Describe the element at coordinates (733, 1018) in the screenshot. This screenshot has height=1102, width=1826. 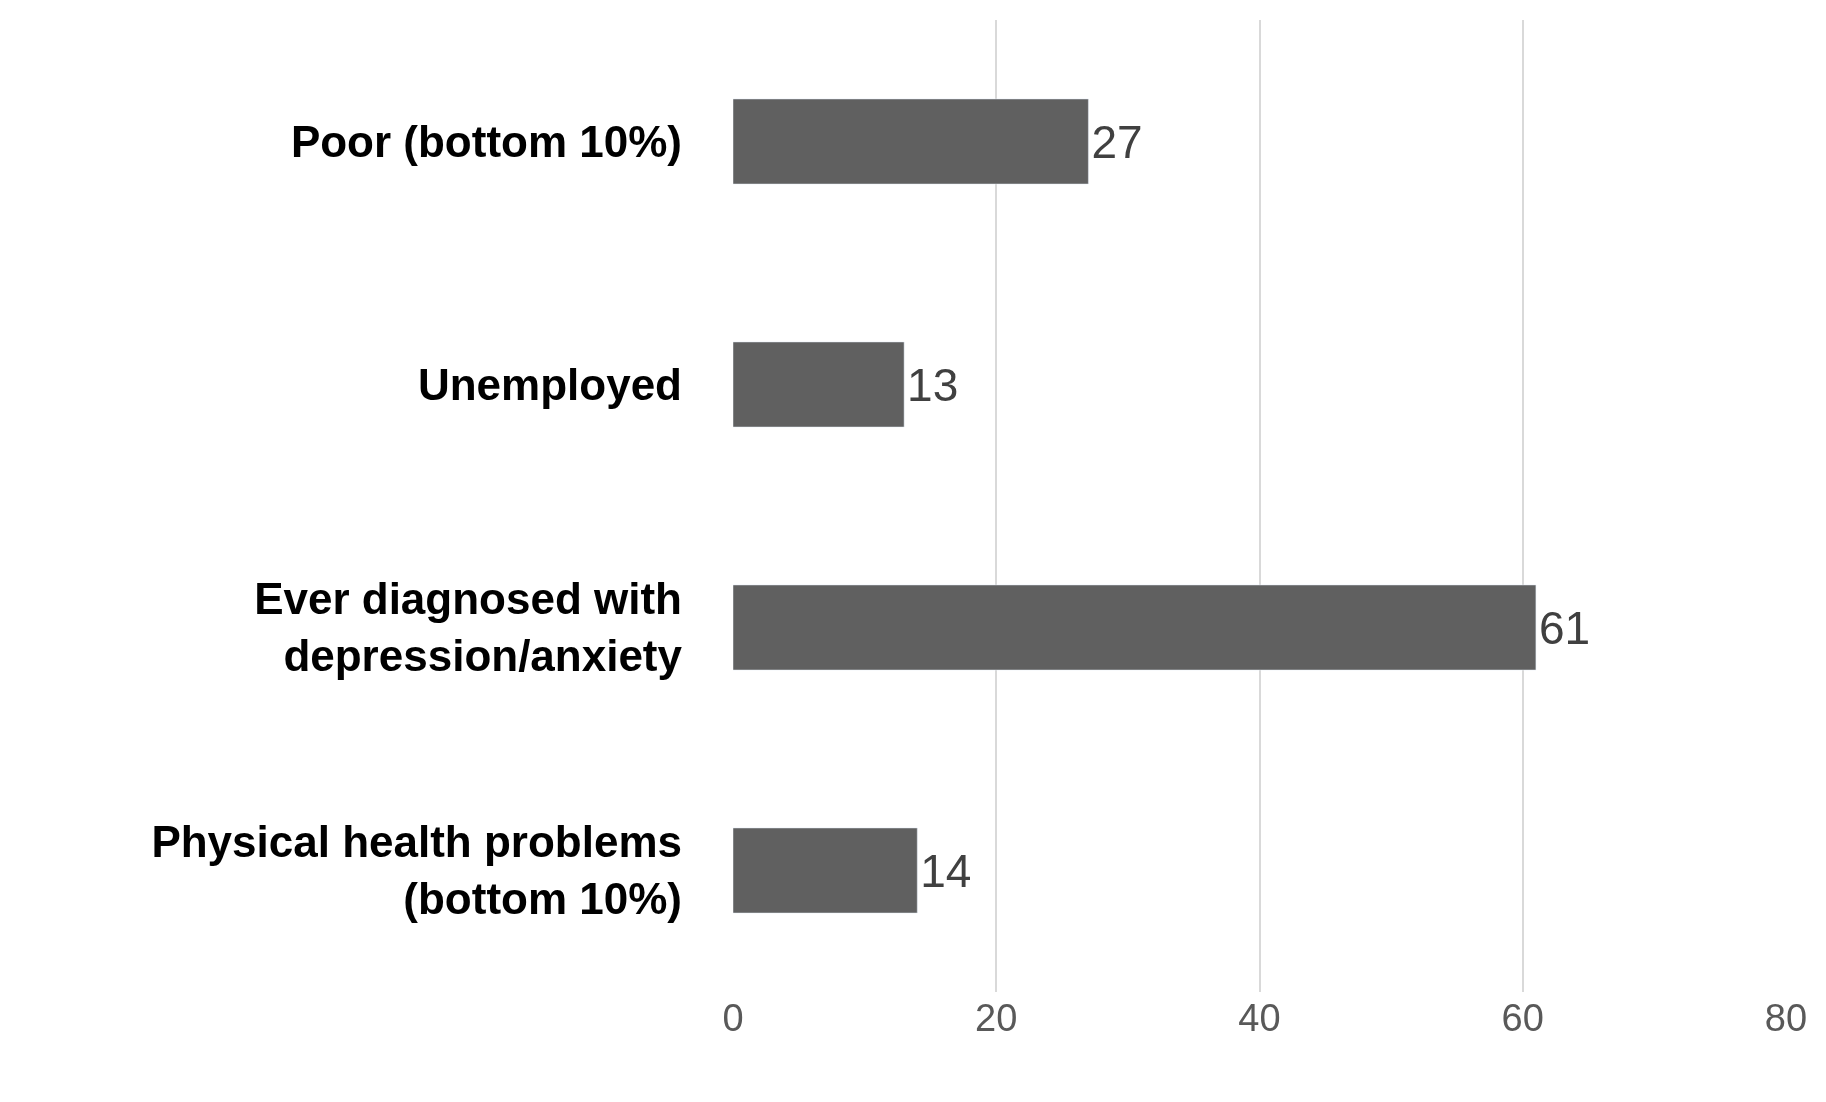
I see `x-tick-label: 0` at that location.